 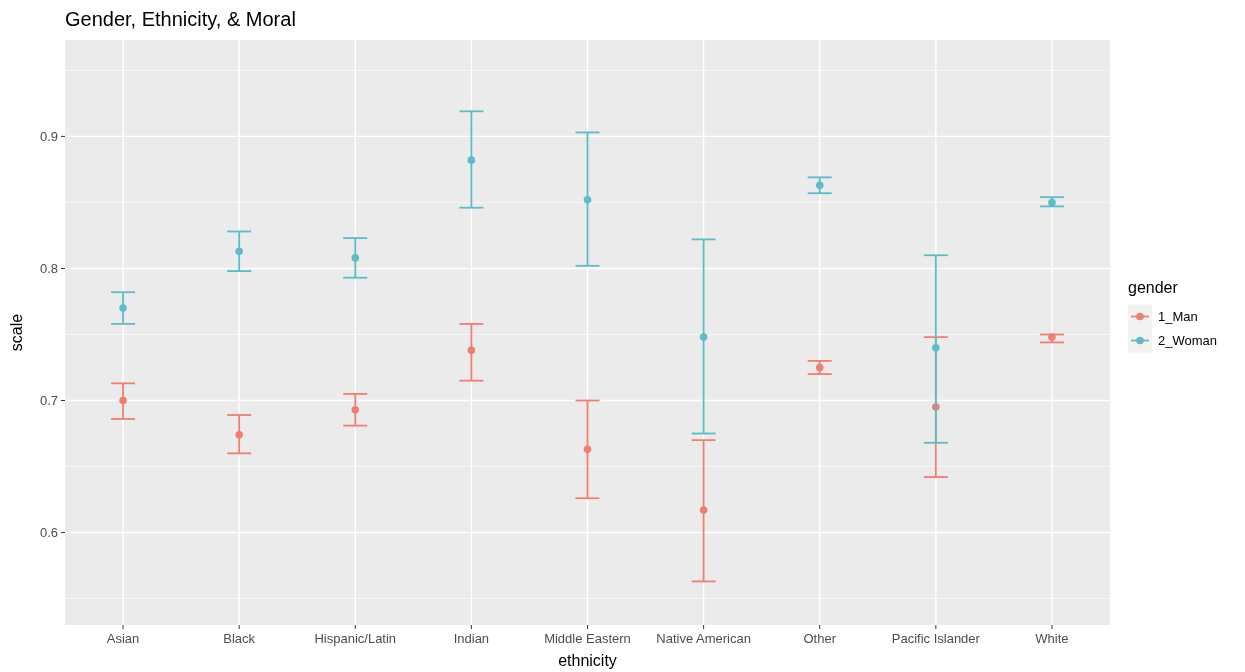 I want to click on x-tick-label: Hispanic/Latin, so click(x=355, y=638).